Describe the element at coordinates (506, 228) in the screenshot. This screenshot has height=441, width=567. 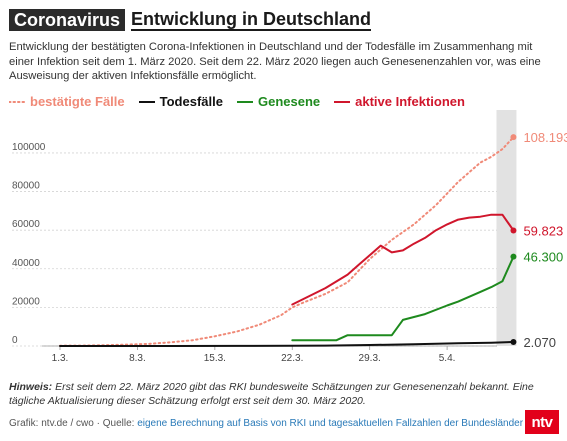
I see `highlight-band` at that location.